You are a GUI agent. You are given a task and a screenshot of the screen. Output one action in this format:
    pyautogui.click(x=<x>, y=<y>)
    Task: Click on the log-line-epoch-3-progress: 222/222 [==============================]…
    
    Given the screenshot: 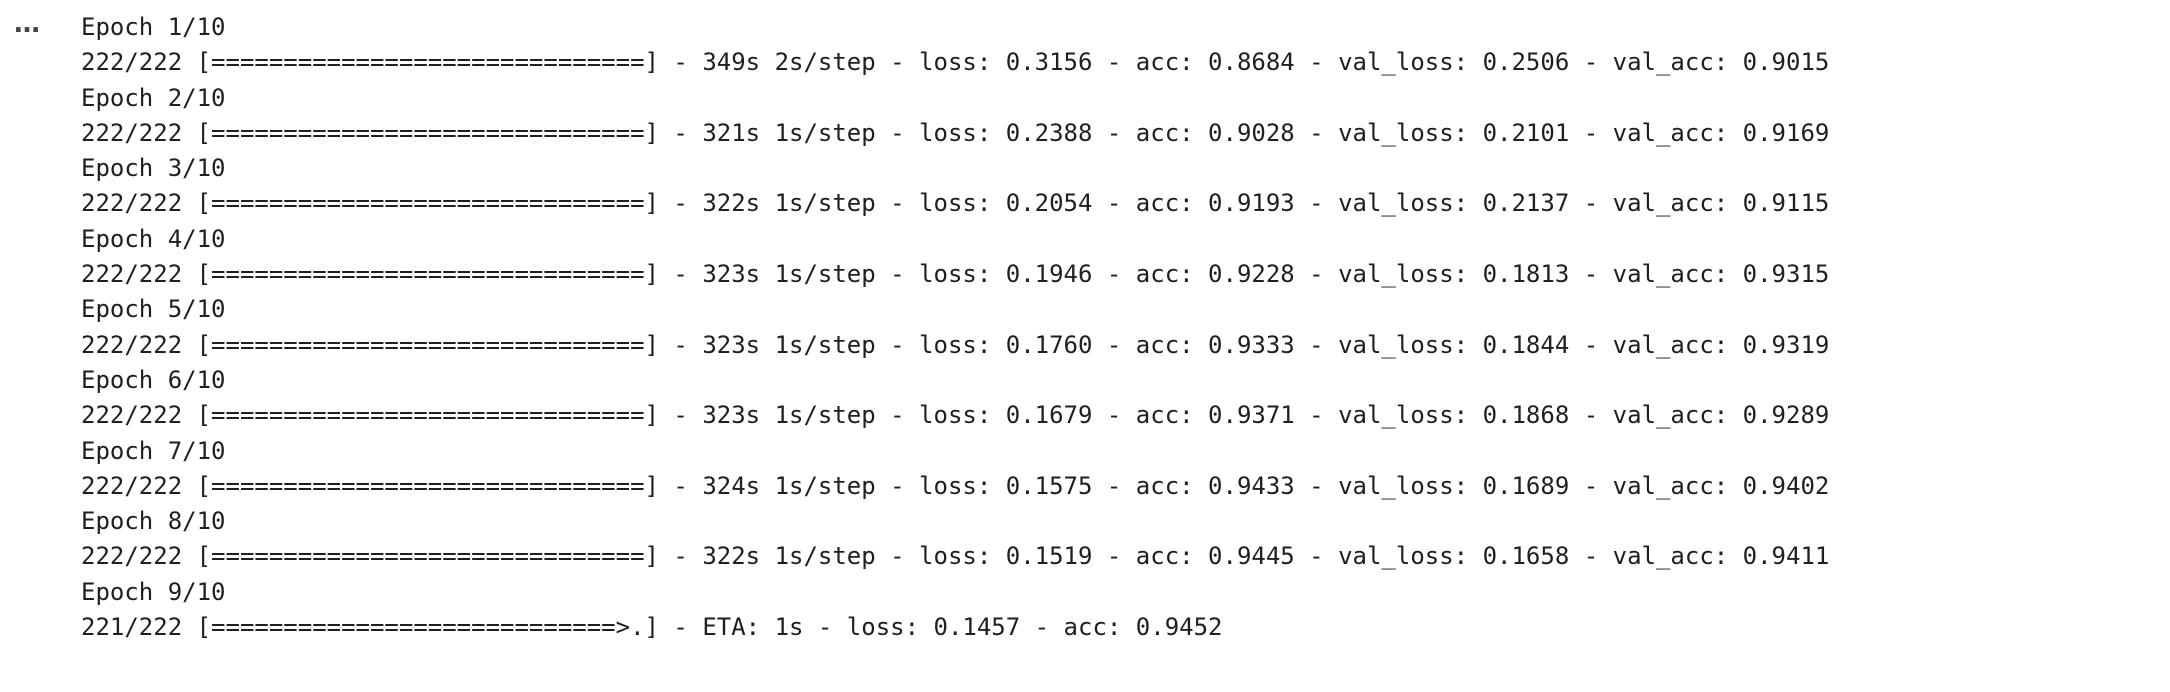 What is the action you would take?
    pyautogui.click(x=955, y=203)
    